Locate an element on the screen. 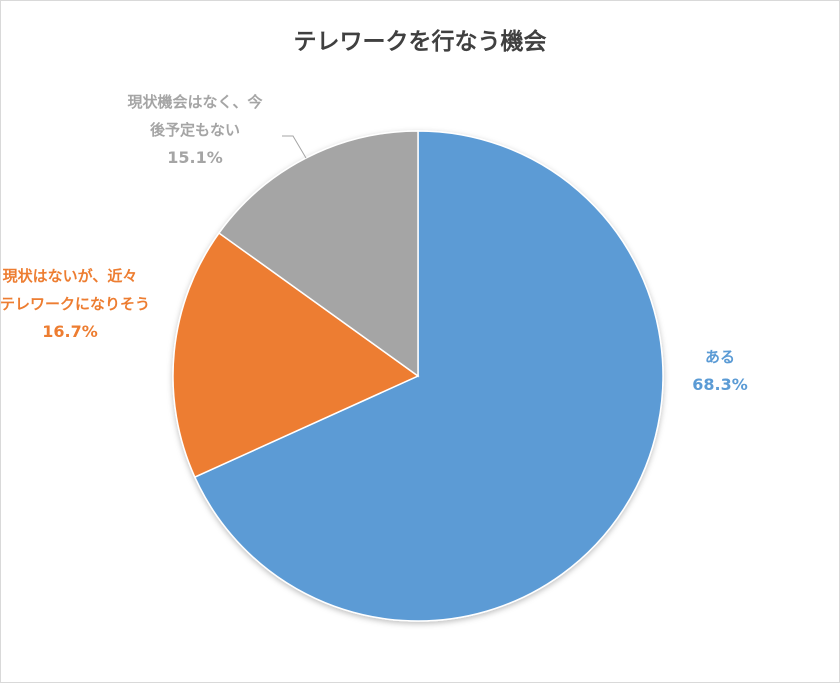  data-label-percent: 68.3% is located at coordinates (720, 384).